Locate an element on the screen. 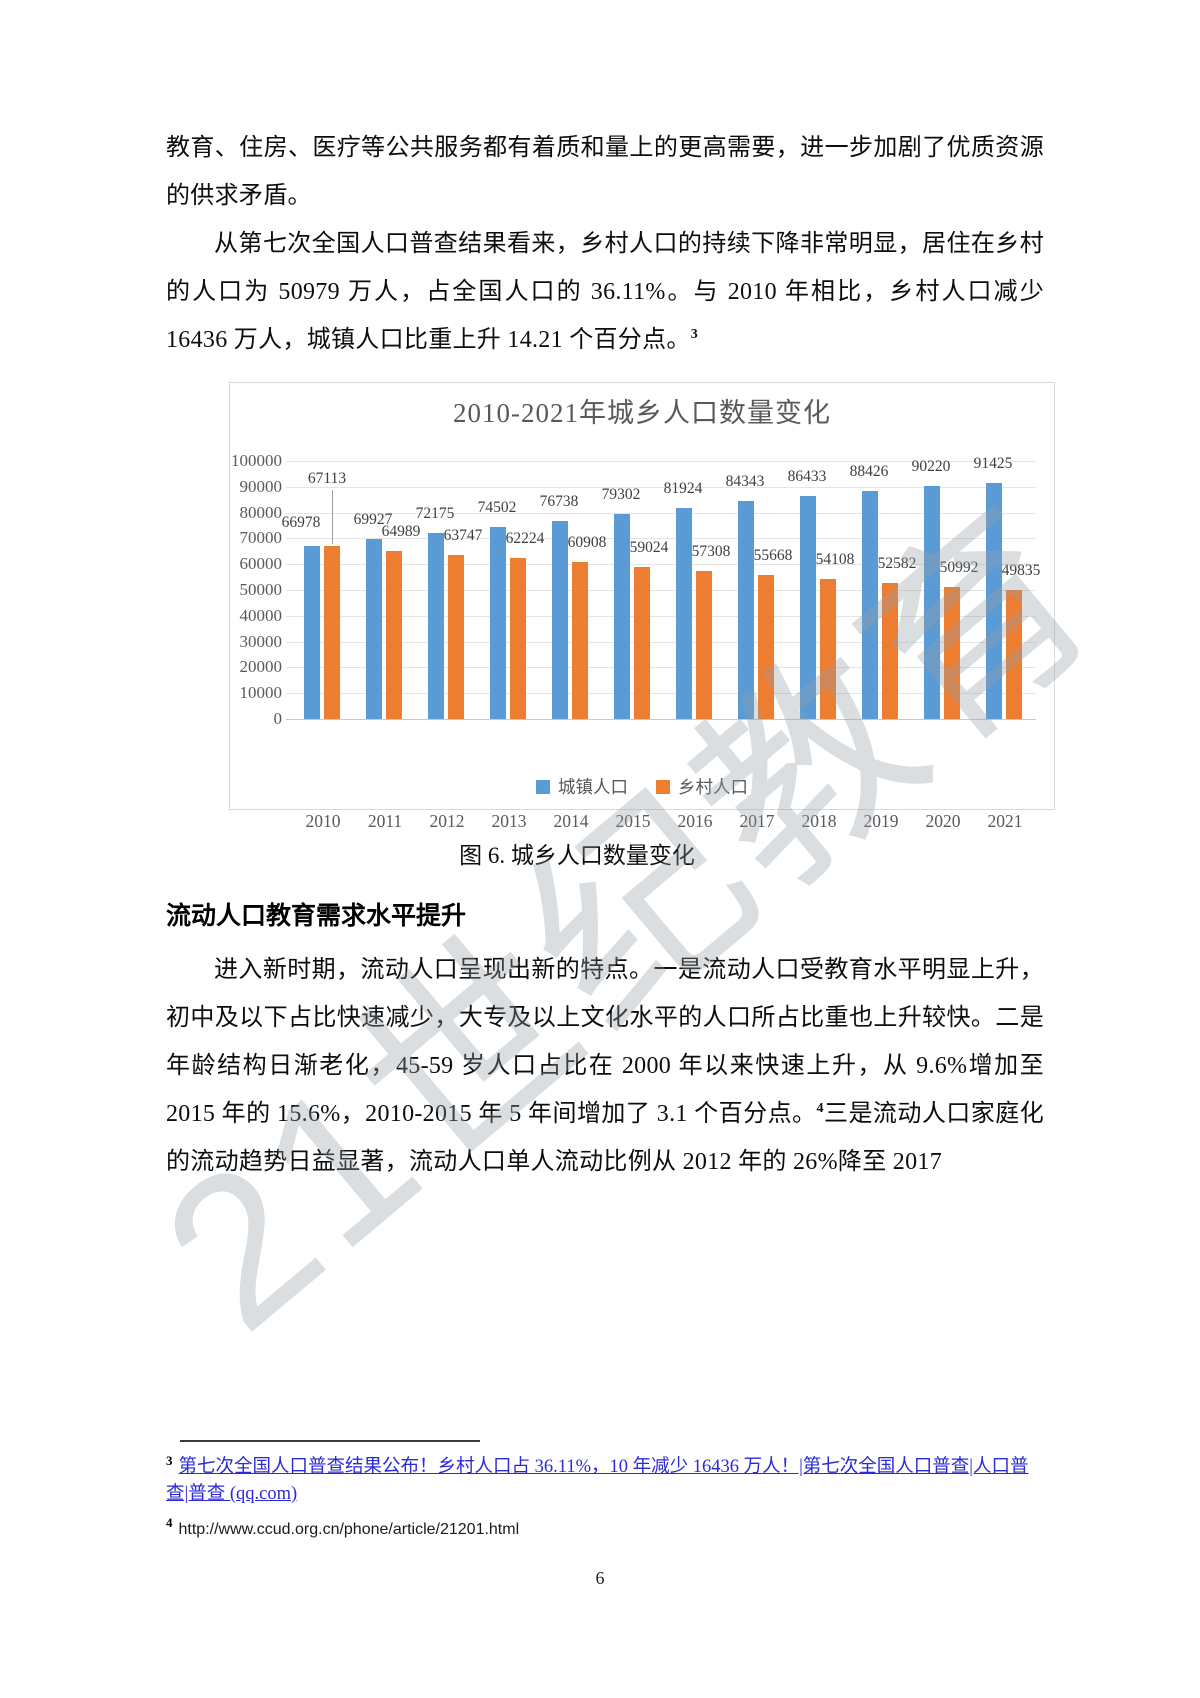 The width and height of the screenshot is (1200, 1698). data-label-rural-2010: 67113 is located at coordinates (327, 479).